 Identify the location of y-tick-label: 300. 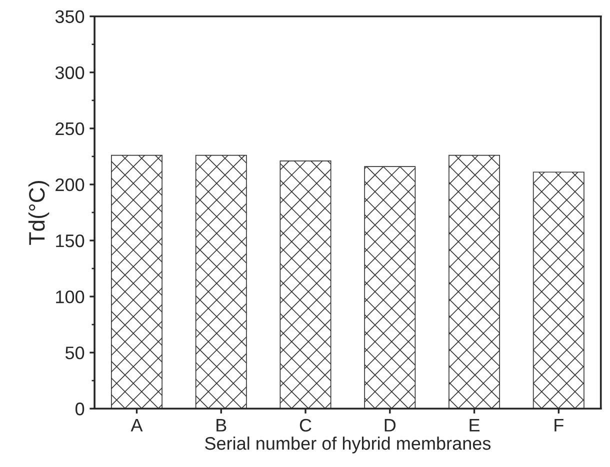
(69, 73).